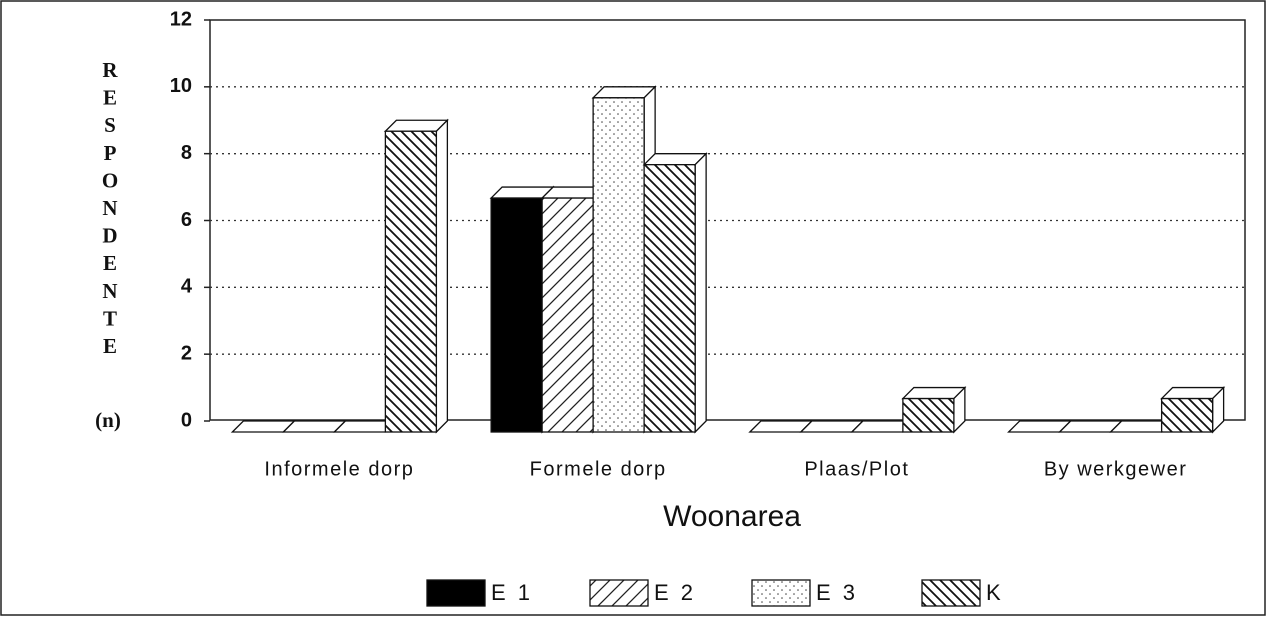  What do you see at coordinates (186, 353) in the screenshot?
I see `y-tick-label: 2` at bounding box center [186, 353].